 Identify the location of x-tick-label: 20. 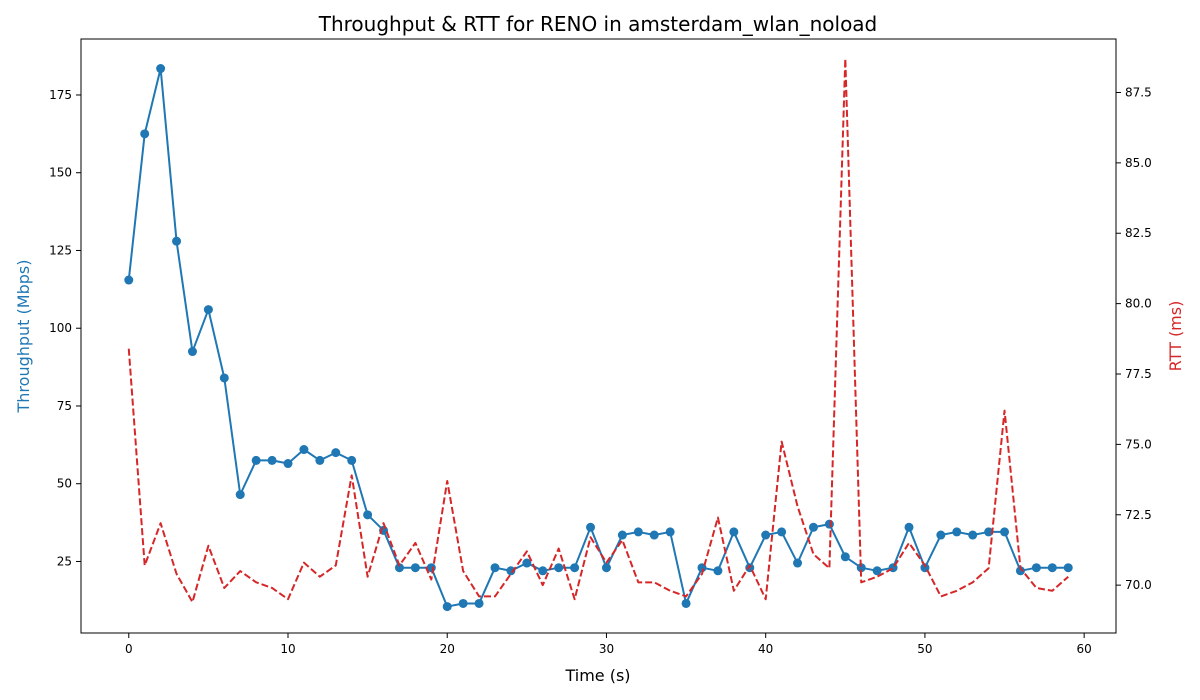
(447, 649).